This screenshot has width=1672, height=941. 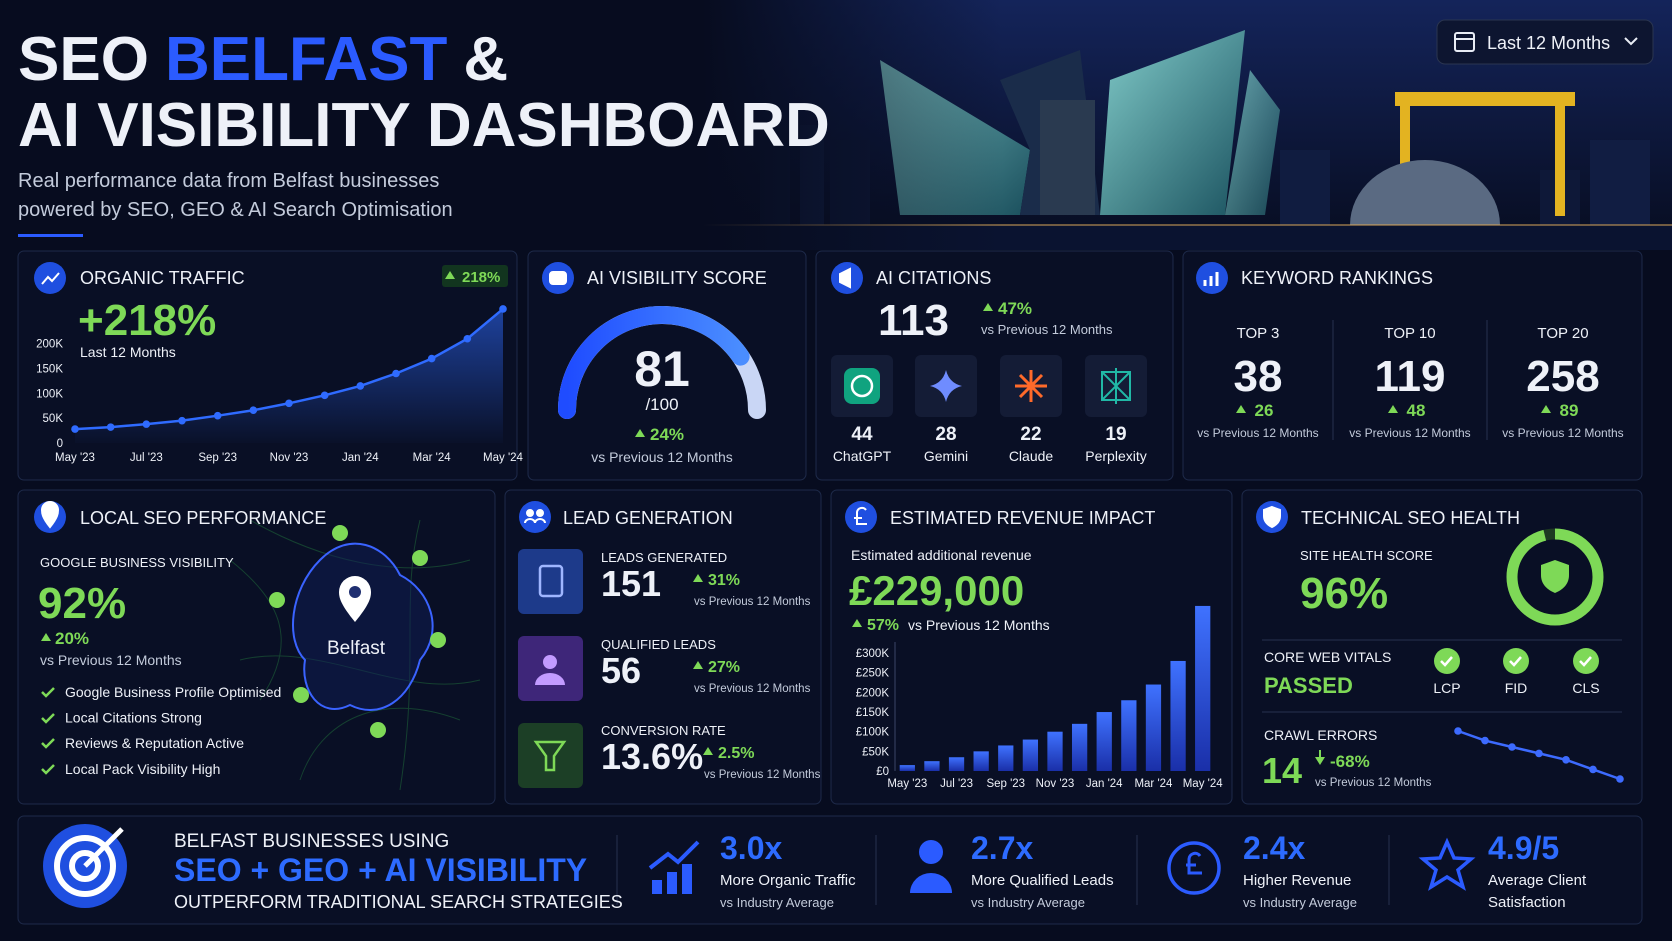 I want to click on label: 96%, so click(x=1344, y=593).